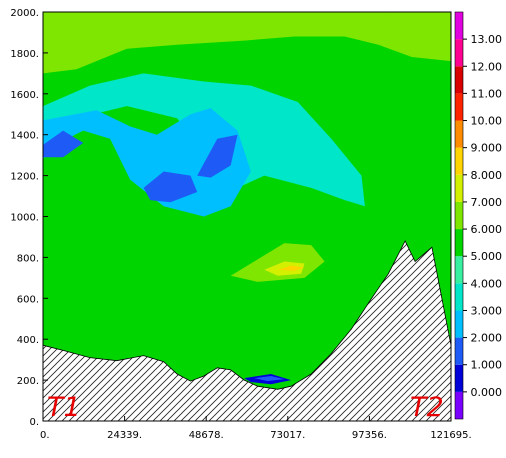  I want to click on x-tick-label: 97356., so click(369, 435).